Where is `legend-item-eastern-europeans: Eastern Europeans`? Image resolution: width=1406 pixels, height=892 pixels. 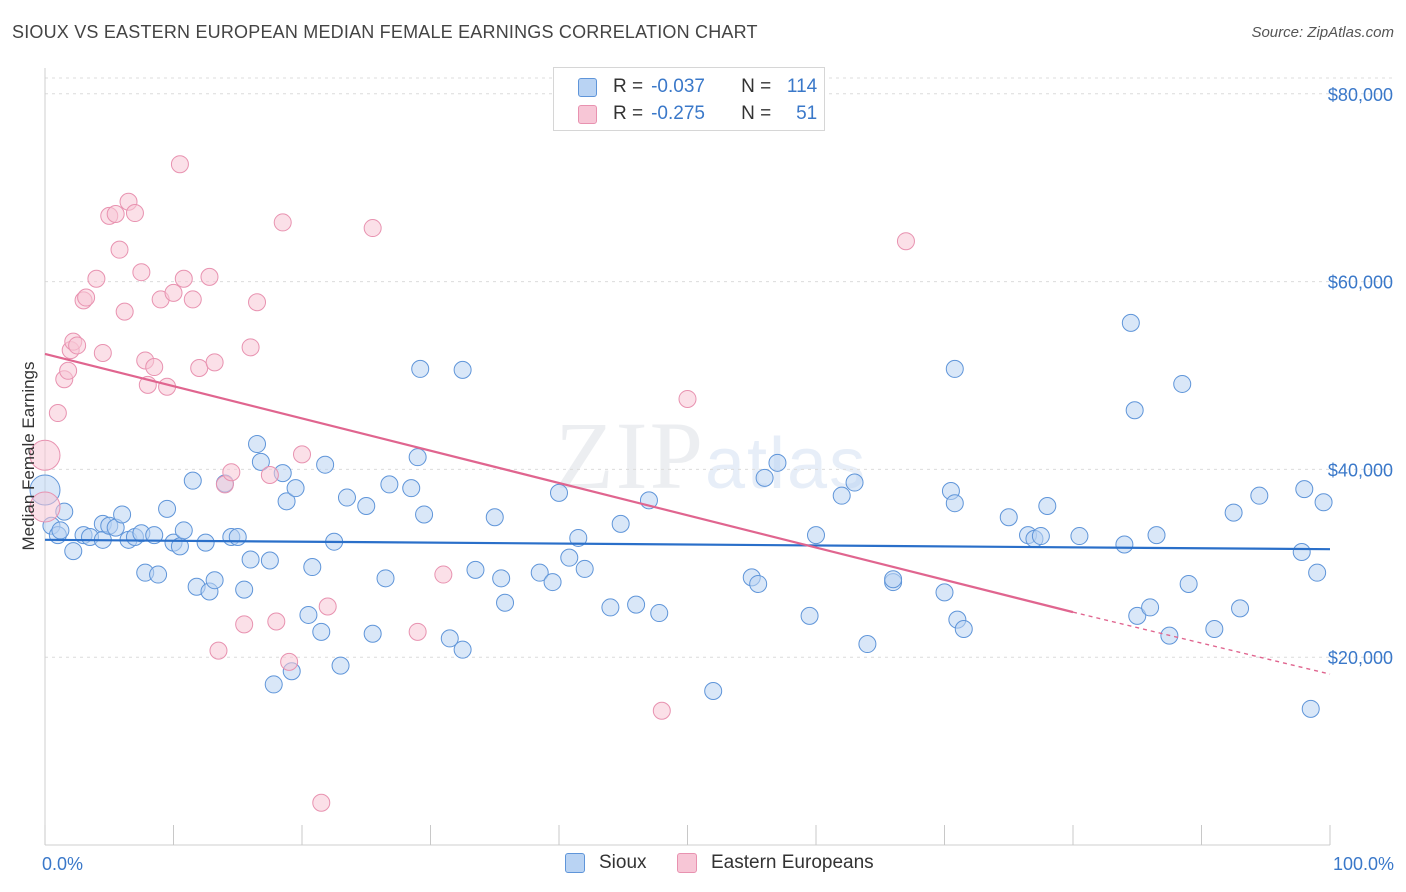
legend-item-eastern-europeans: Eastern Europeans is located at coordinates (775, 863).